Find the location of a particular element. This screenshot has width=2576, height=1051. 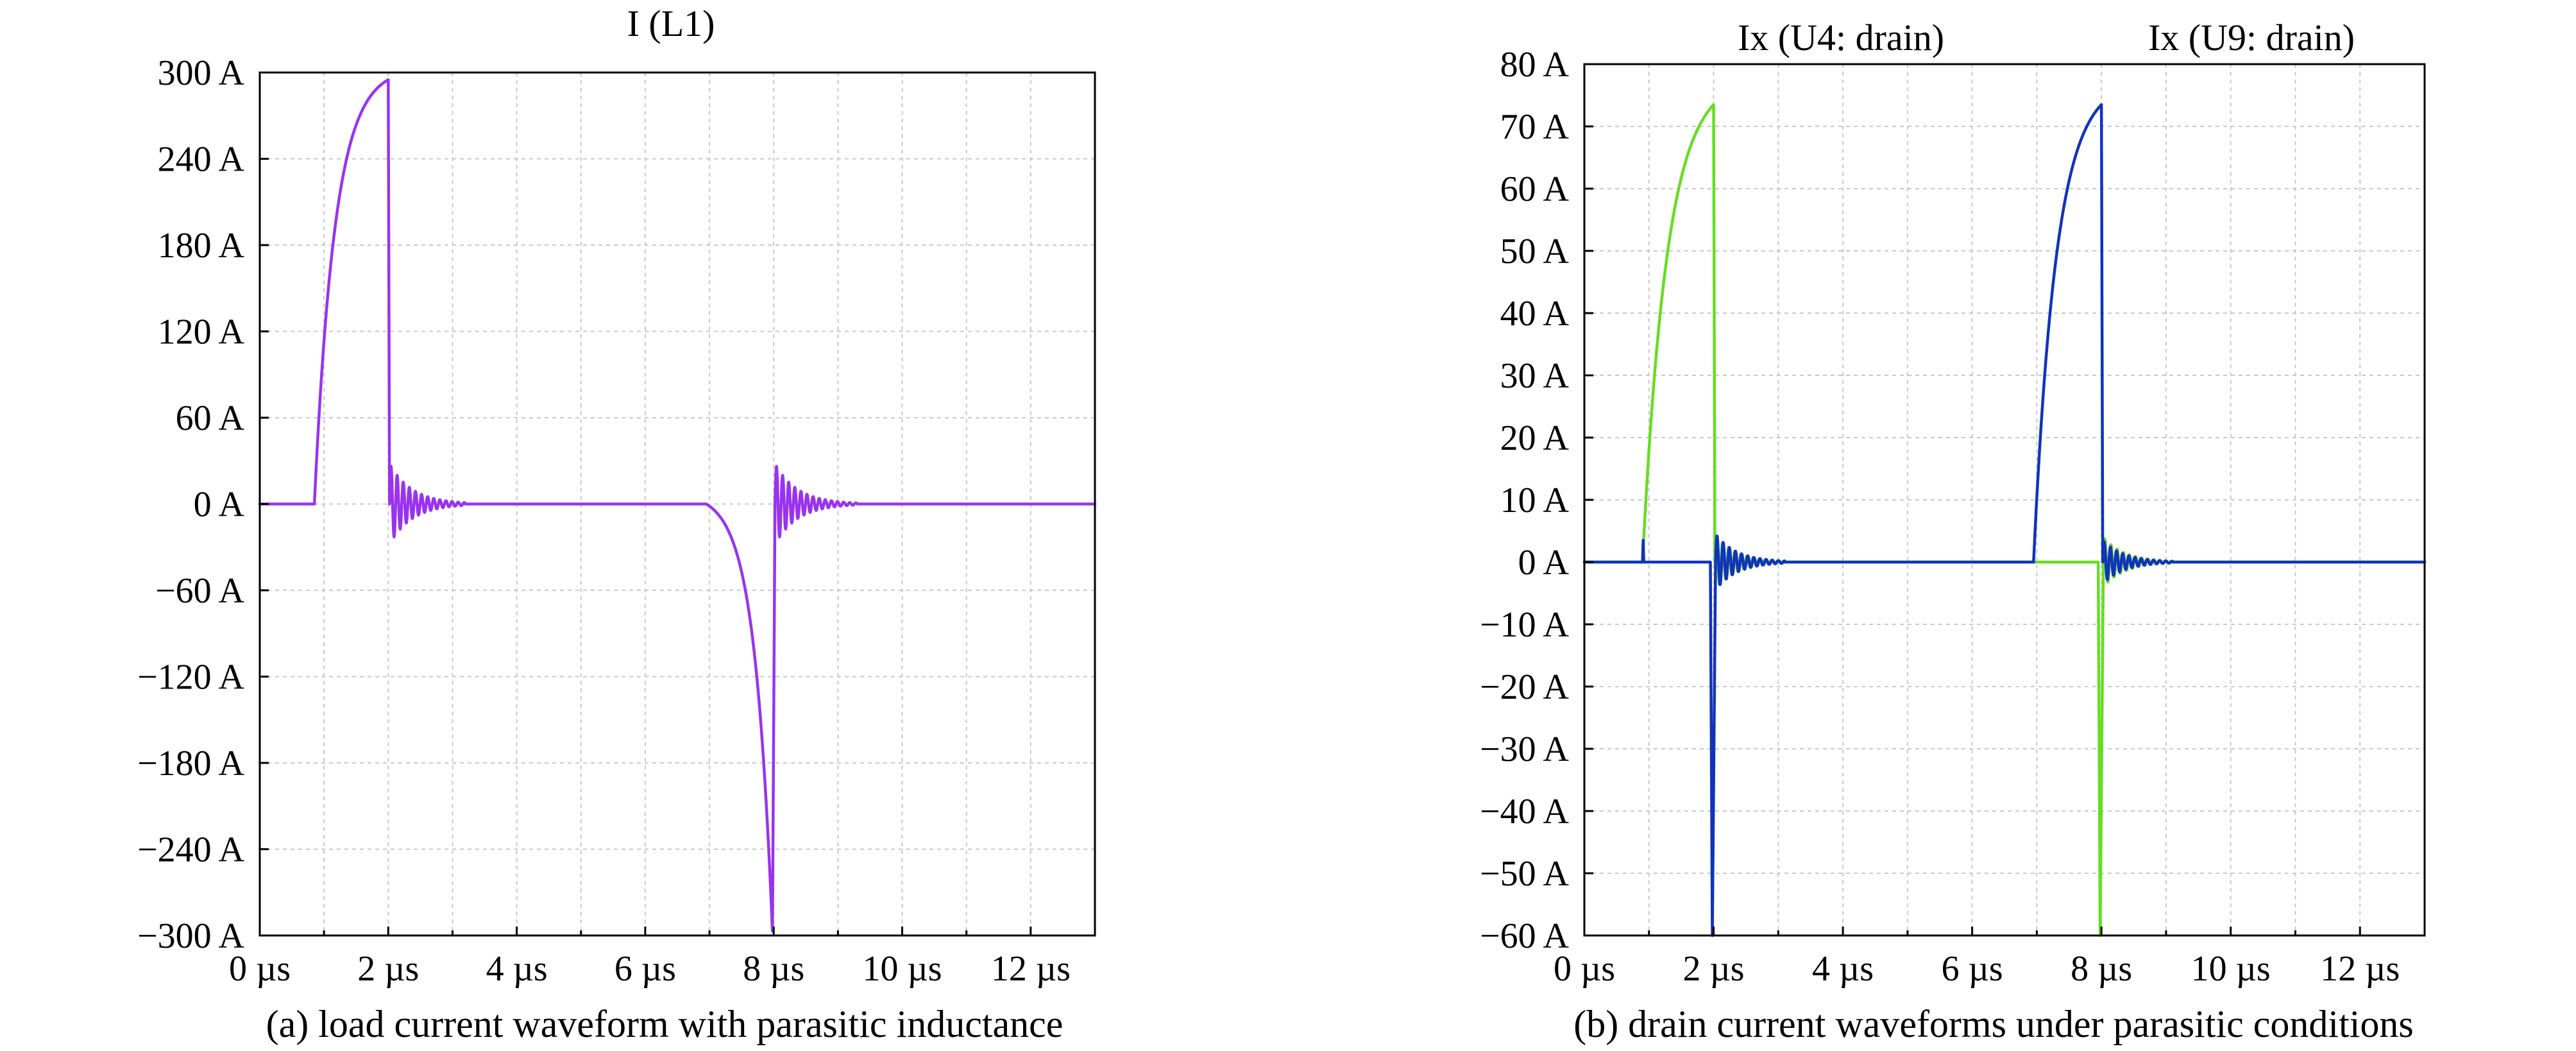

chart-a-x-tick-label-2: 4 µs is located at coordinates (517, 969).